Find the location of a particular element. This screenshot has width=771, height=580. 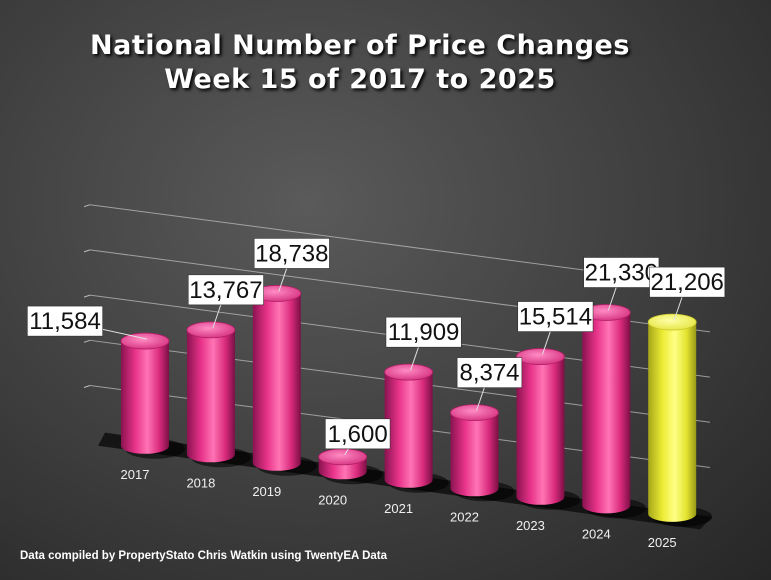

data-label-text: 11,584 is located at coordinates (65, 321).